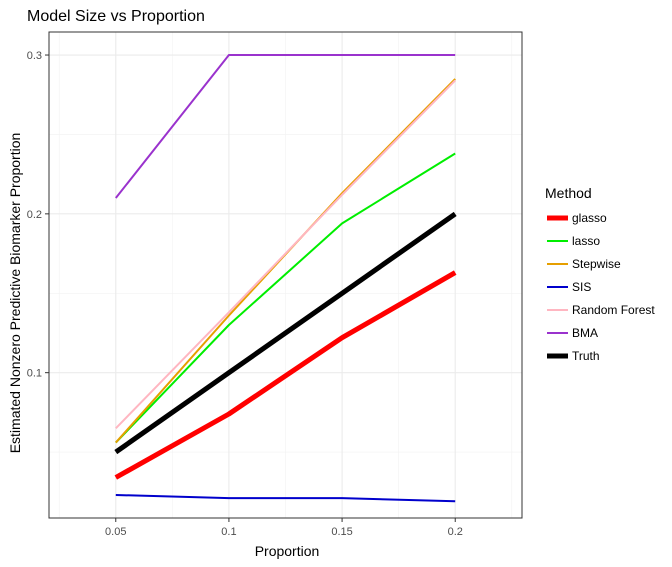 This screenshot has height=567, width=672. What do you see at coordinates (284, 528) in the screenshot?
I see `x-axis: 0.05 0.1 0.15 0.2` at bounding box center [284, 528].